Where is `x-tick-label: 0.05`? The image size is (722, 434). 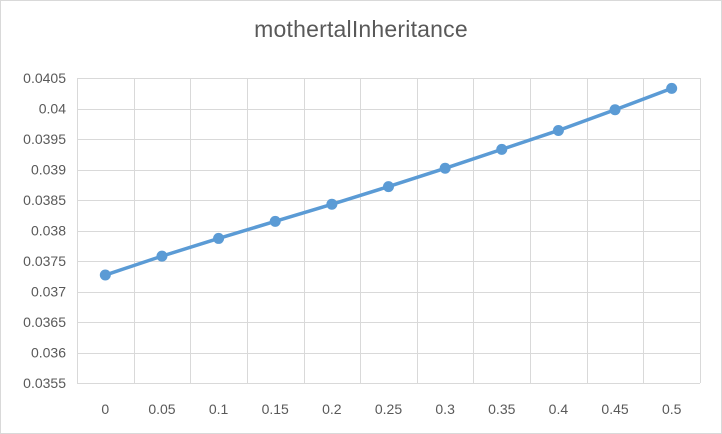 x-tick-label: 0.05 is located at coordinates (161, 409).